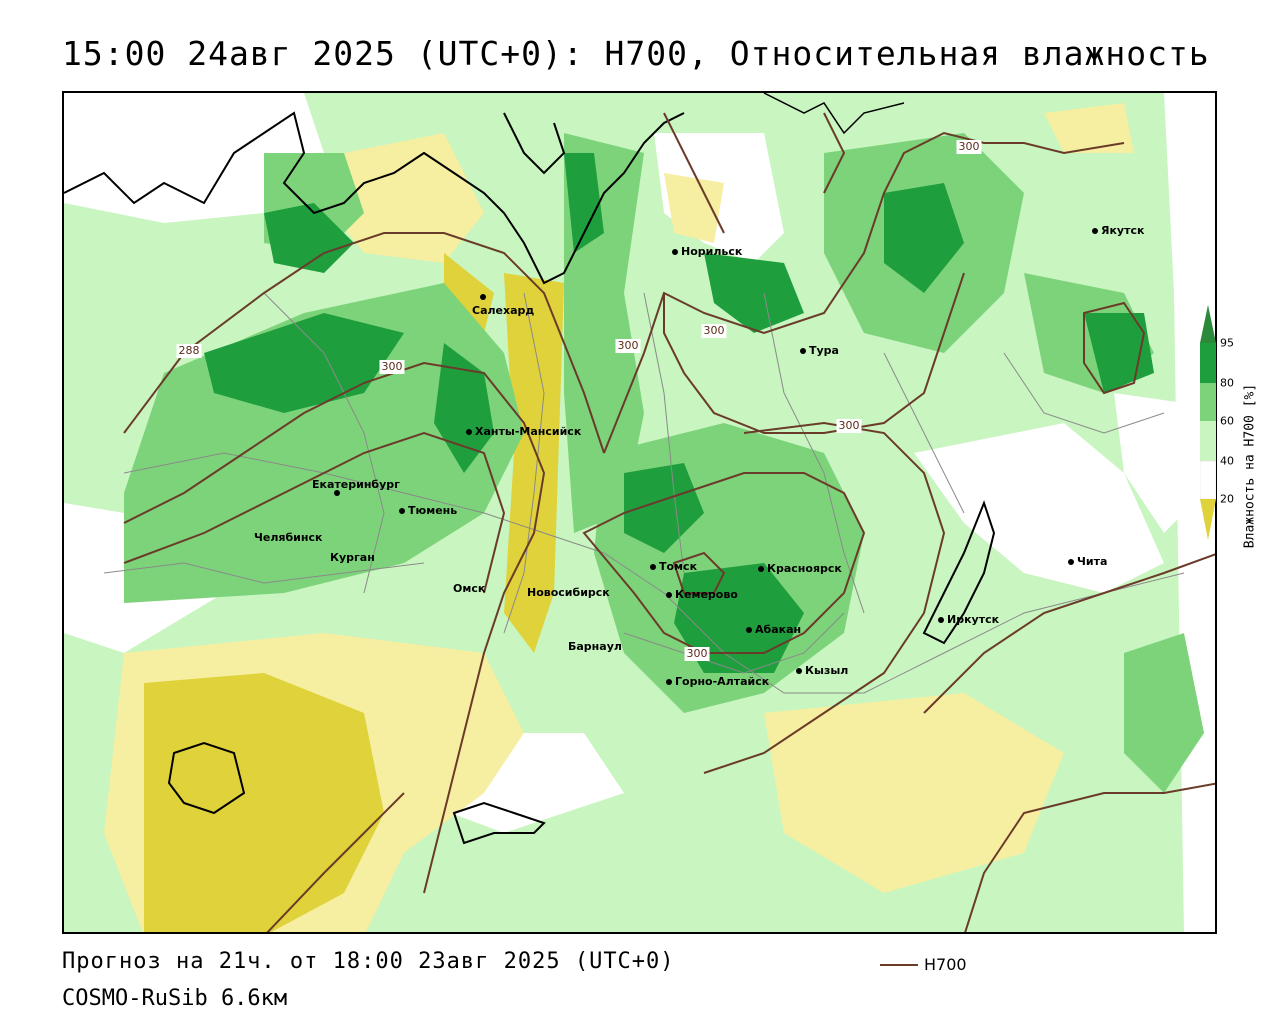 Image resolution: width=1280 pixels, height=1024 pixels. I want to click on city-label: Кызыл, so click(822, 670).